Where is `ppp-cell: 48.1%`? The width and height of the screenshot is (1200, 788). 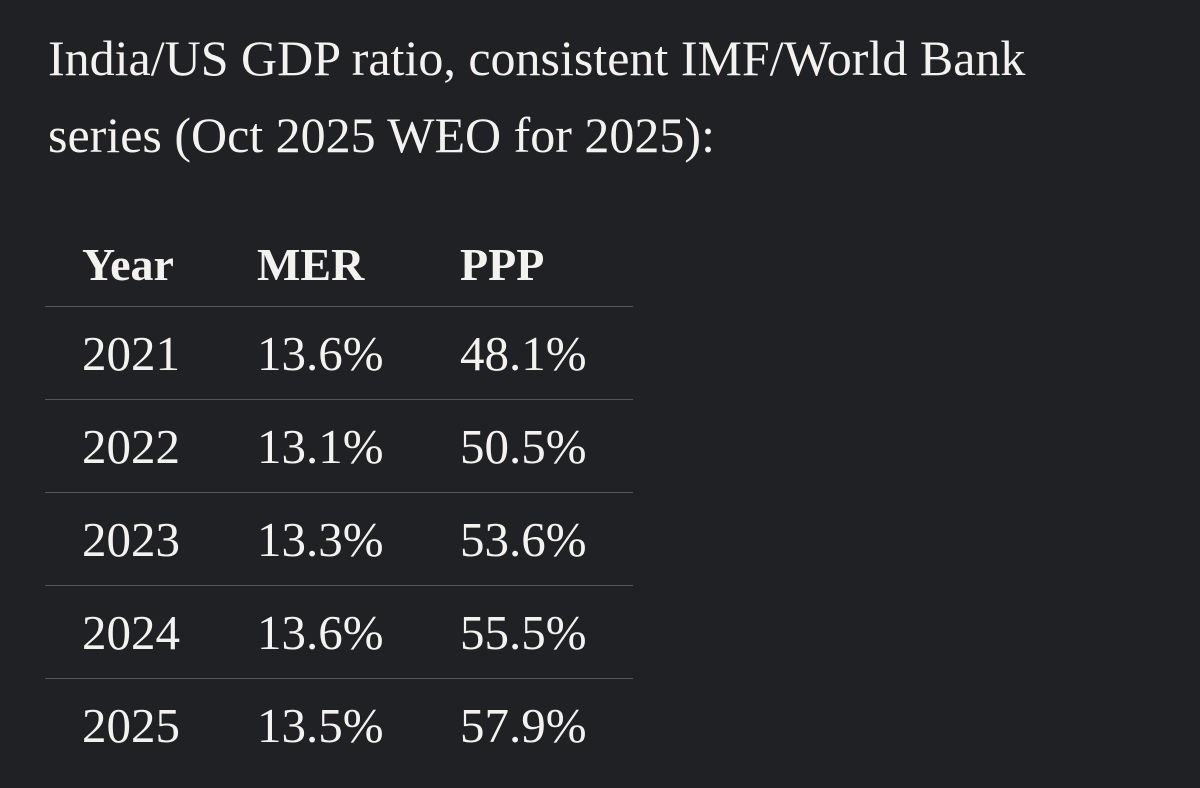
ppp-cell: 48.1% is located at coordinates (523, 353).